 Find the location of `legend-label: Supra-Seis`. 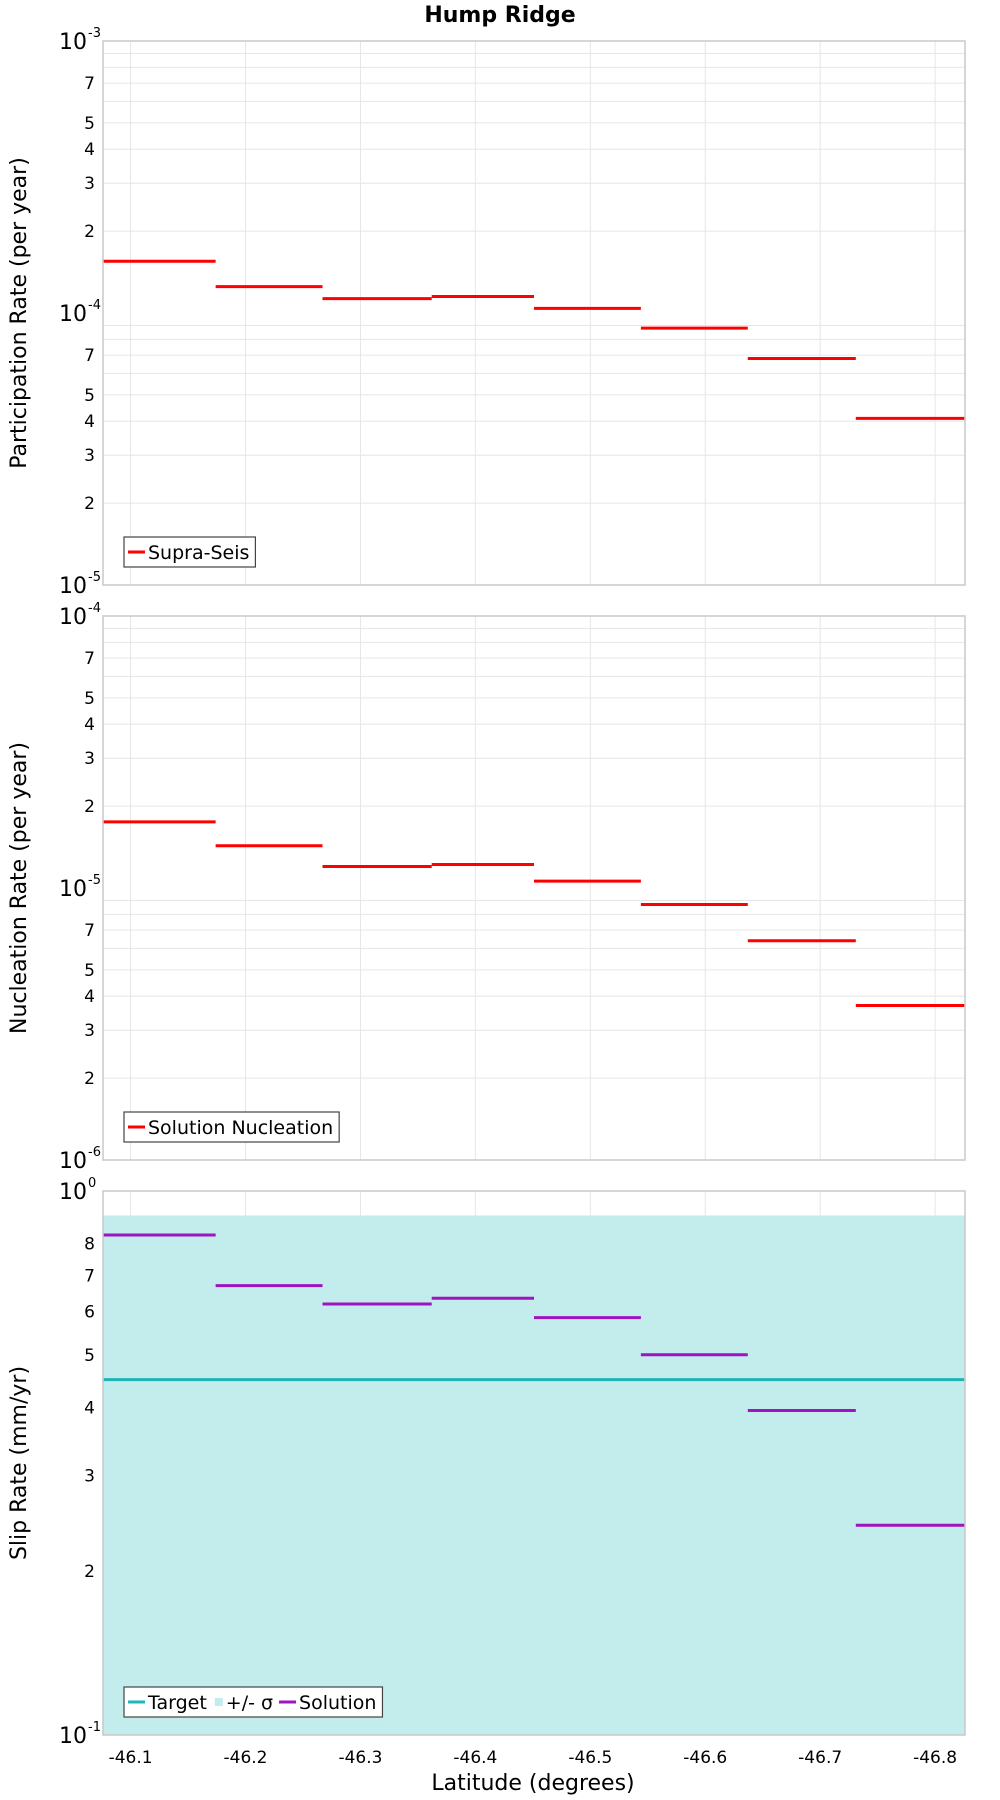

legend-label: Supra-Seis is located at coordinates (198, 553).